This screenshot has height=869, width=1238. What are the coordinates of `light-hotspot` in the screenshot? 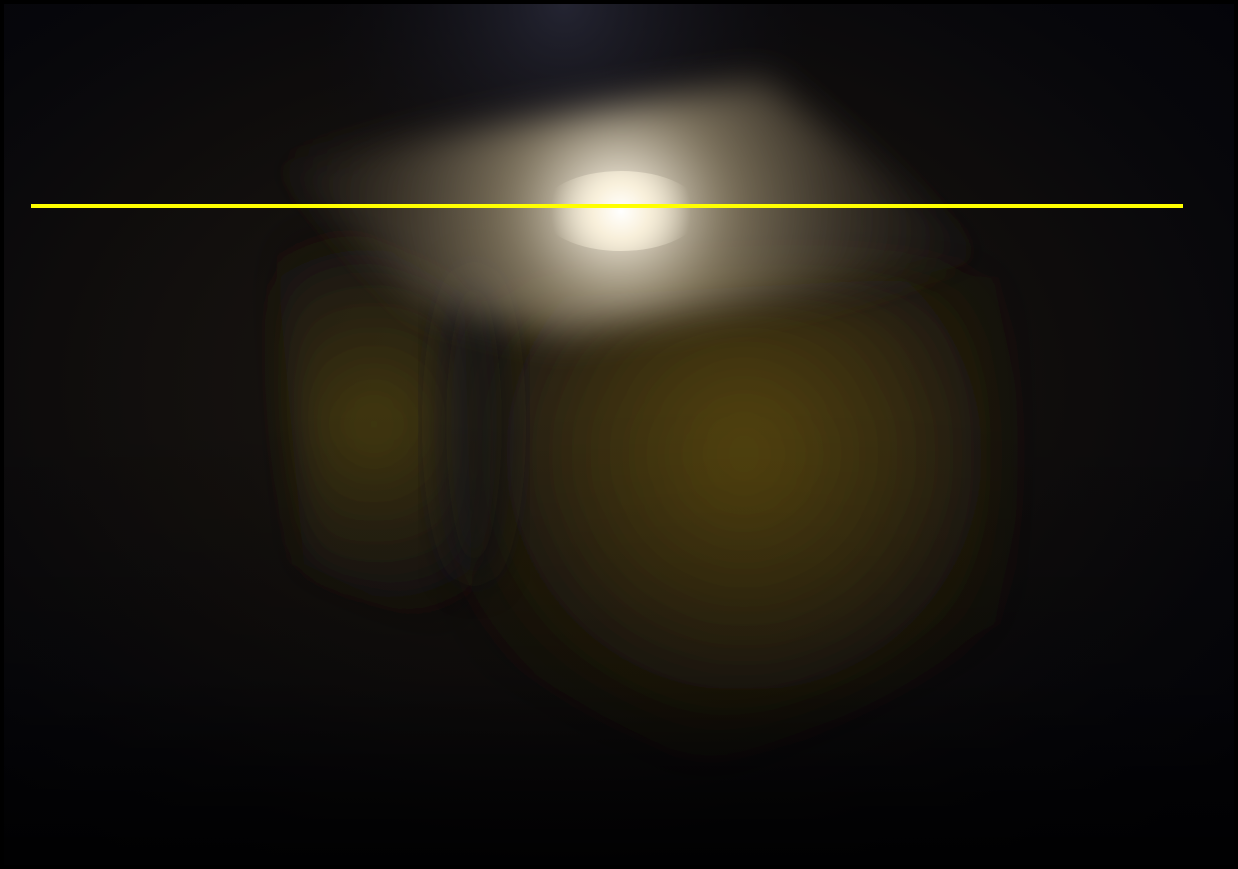 It's located at (621, 211).